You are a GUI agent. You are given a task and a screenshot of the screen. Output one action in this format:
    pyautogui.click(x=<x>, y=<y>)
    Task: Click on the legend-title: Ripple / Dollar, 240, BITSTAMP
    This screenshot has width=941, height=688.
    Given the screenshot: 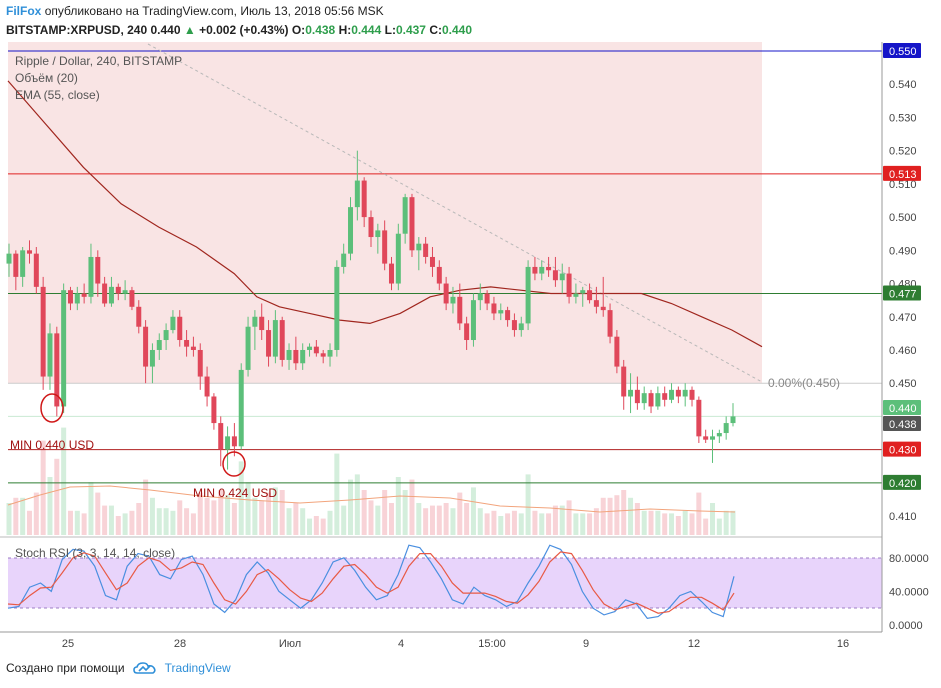 What is the action you would take?
    pyautogui.click(x=98, y=61)
    